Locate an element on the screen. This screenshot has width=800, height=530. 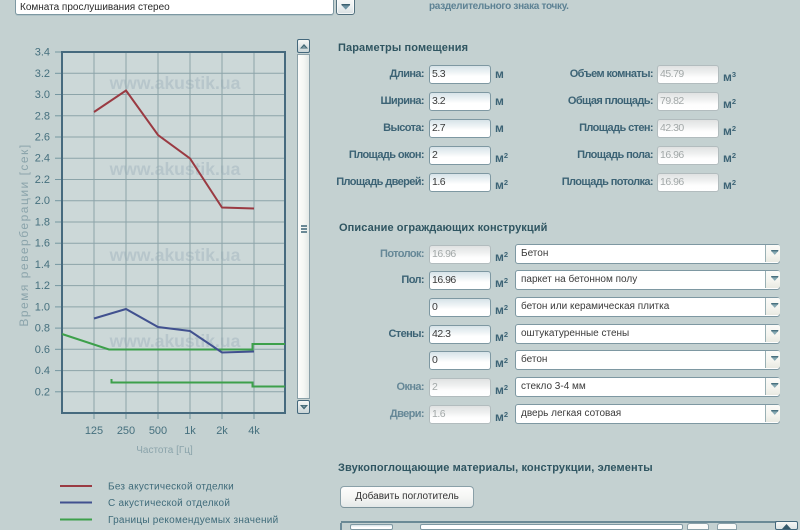
svg-text: 0.8 is located at coordinates (42, 329).